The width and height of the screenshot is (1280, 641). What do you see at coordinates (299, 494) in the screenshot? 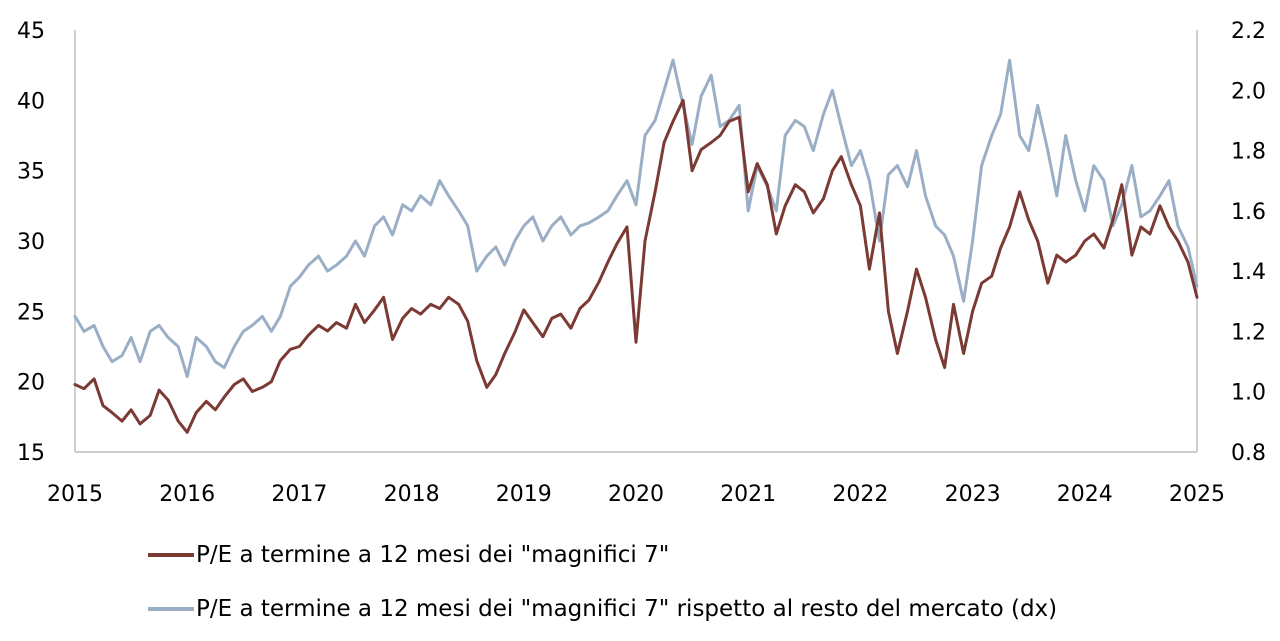
I see `x-tick-label: 2017` at bounding box center [299, 494].